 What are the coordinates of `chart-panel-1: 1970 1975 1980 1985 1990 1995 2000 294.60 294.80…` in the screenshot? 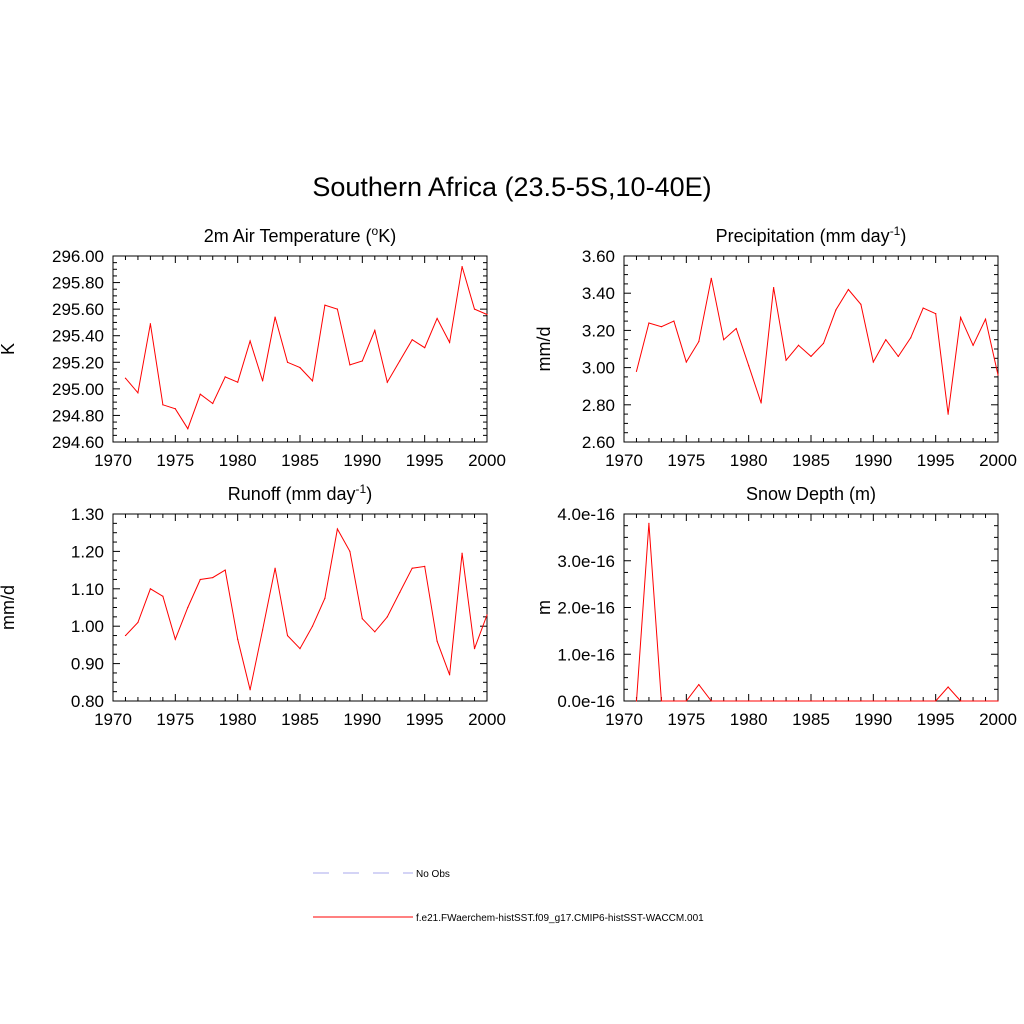 It's located at (253, 347).